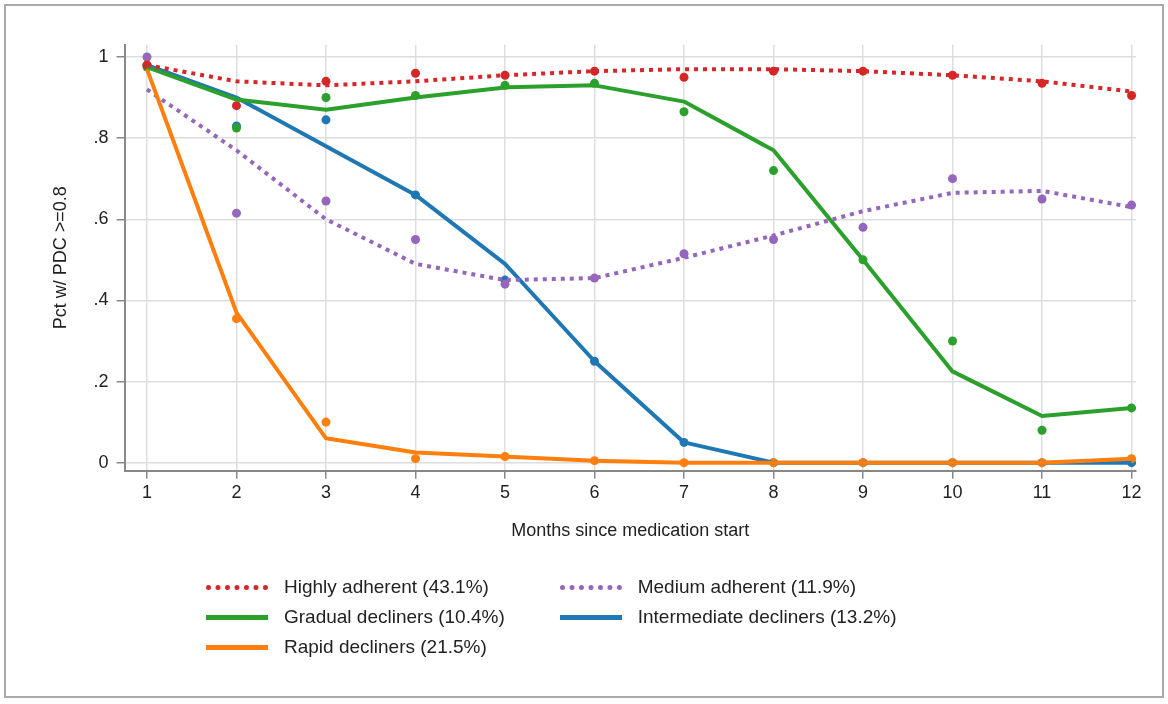 Image resolution: width=1168 pixels, height=704 pixels. I want to click on x-tick-label: 7, so click(684, 491).